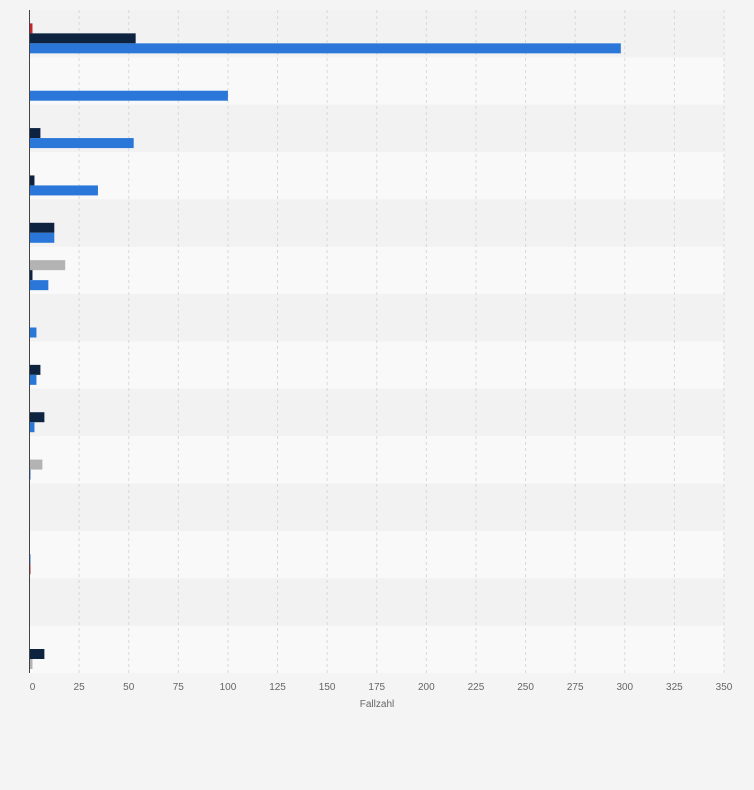 The image size is (754, 790). Describe the element at coordinates (624, 687) in the screenshot. I see `x-tick-label: 300` at that location.